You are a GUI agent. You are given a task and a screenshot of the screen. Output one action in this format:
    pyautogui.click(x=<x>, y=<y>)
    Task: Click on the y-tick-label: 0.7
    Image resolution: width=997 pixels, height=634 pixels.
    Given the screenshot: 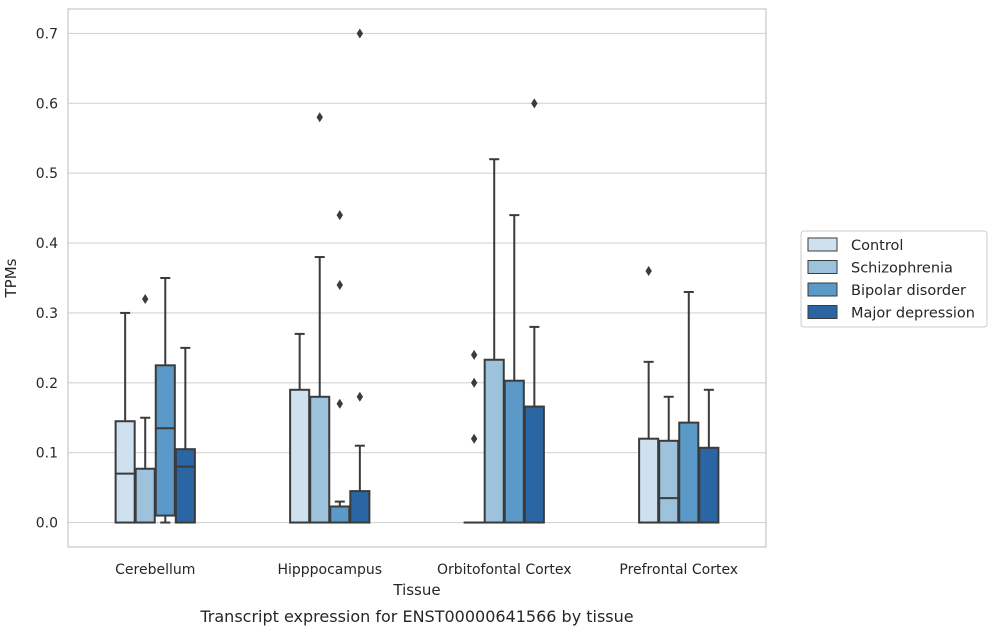 What is the action you would take?
    pyautogui.click(x=47, y=34)
    